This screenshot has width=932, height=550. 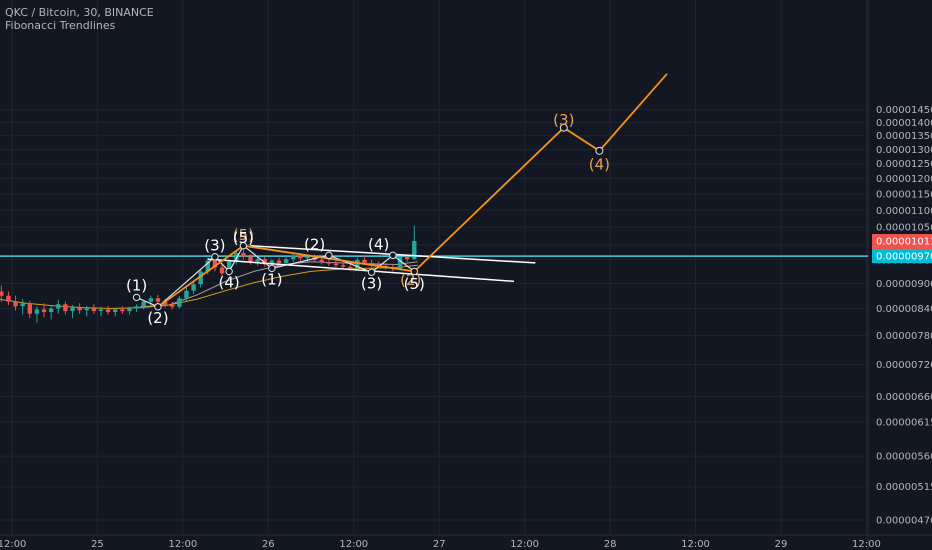 I want to click on price-tick-label: 0.00000780, so click(x=904, y=336).